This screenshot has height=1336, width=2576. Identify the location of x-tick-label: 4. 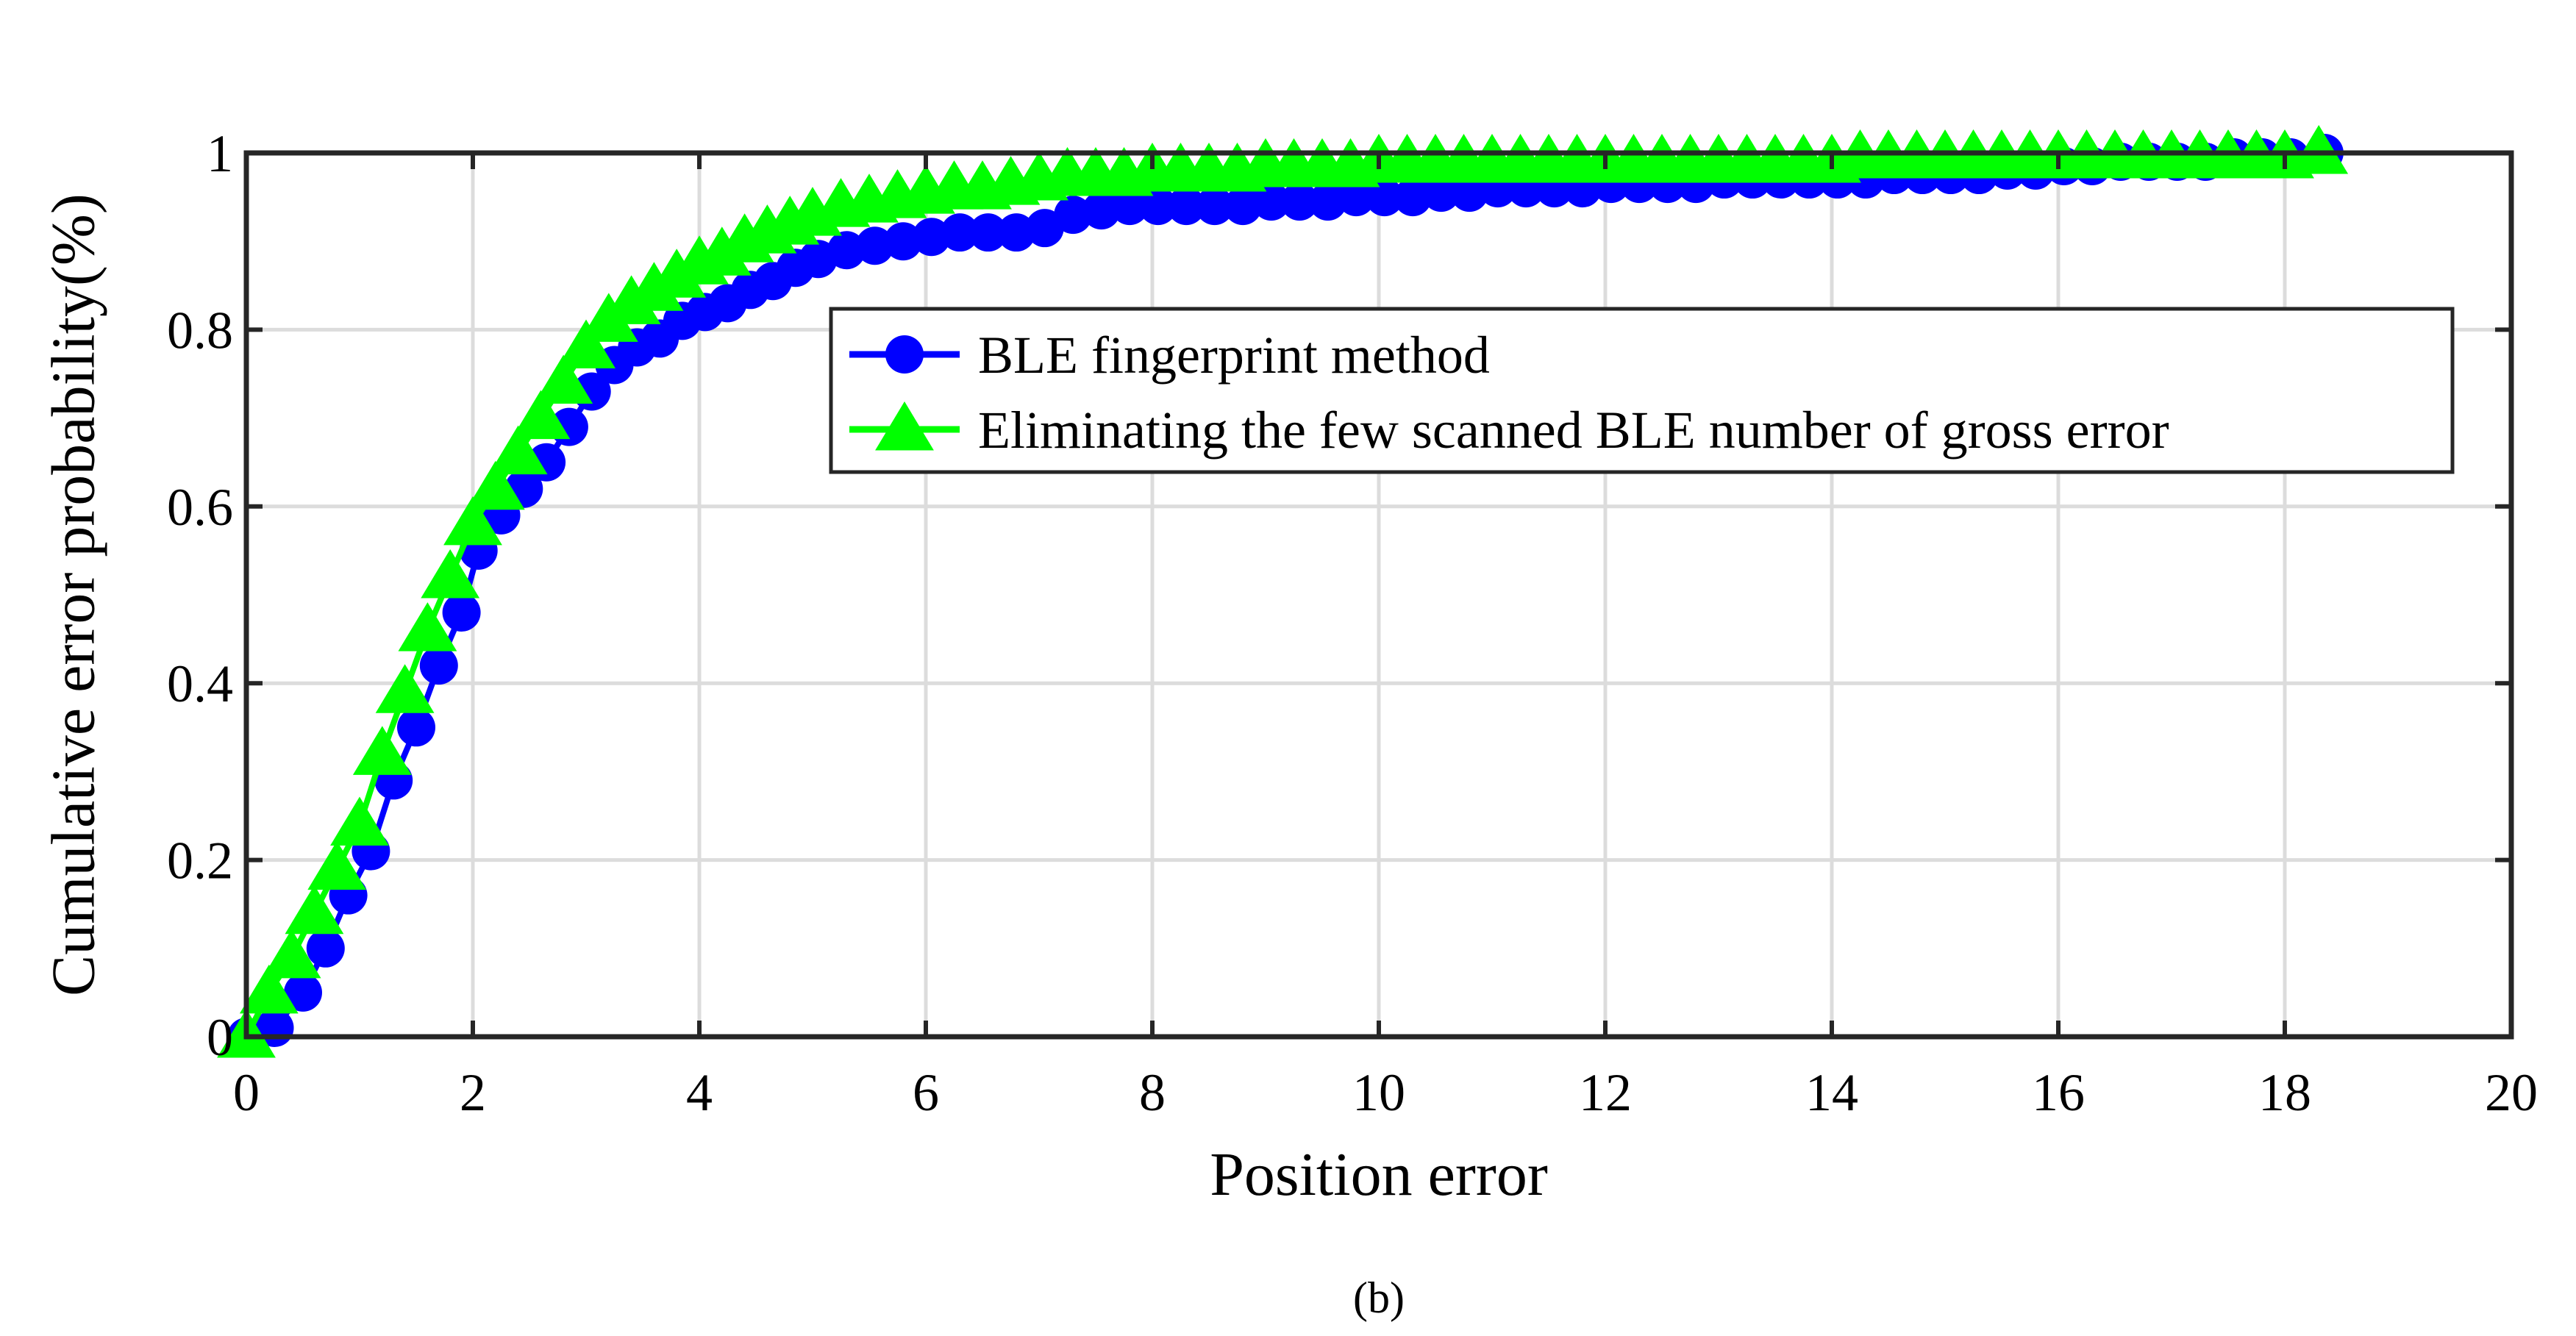
(699, 1092).